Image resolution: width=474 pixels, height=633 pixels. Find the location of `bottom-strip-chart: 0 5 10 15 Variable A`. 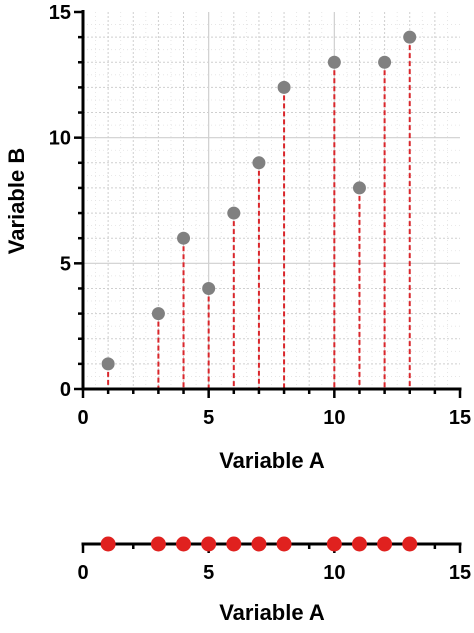

bottom-strip-chart: 0 5 10 15 Variable A is located at coordinates (274, 580).